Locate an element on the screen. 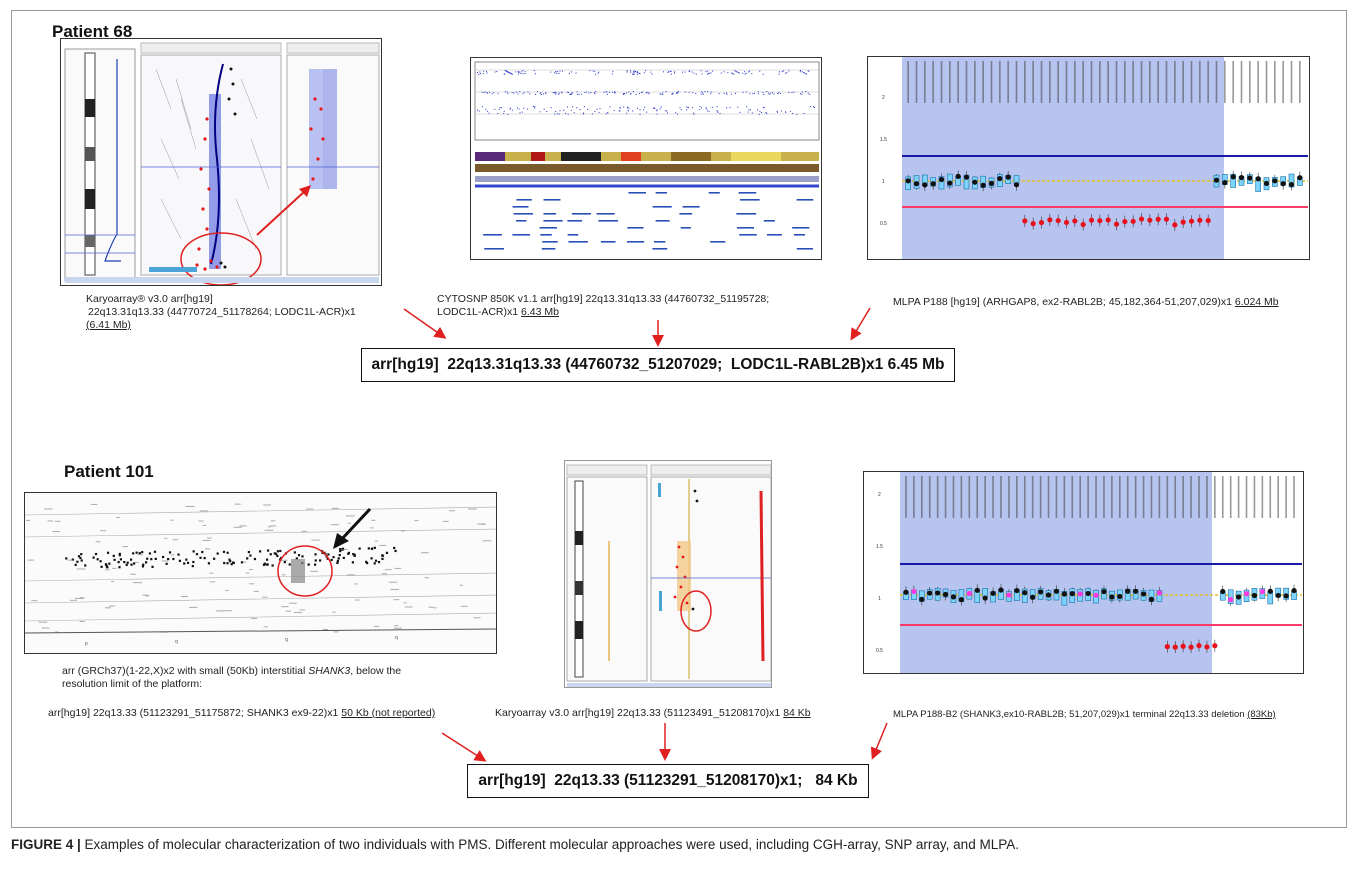  p68-karyoarray-panel is located at coordinates (221, 162).